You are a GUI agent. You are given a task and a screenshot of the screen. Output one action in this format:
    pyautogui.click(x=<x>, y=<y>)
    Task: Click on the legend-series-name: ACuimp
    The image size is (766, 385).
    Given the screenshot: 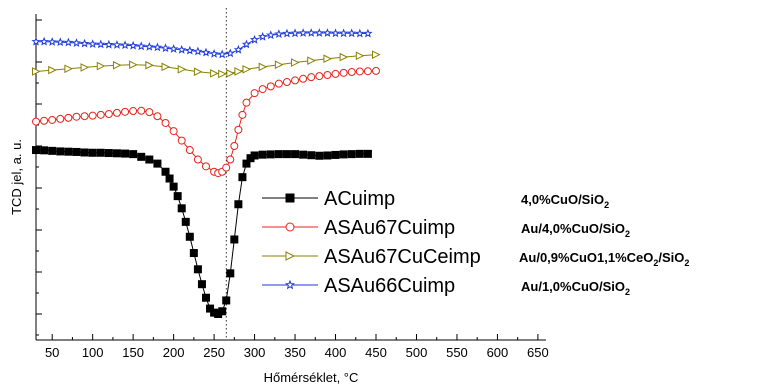 What is the action you would take?
    pyautogui.click(x=359, y=199)
    